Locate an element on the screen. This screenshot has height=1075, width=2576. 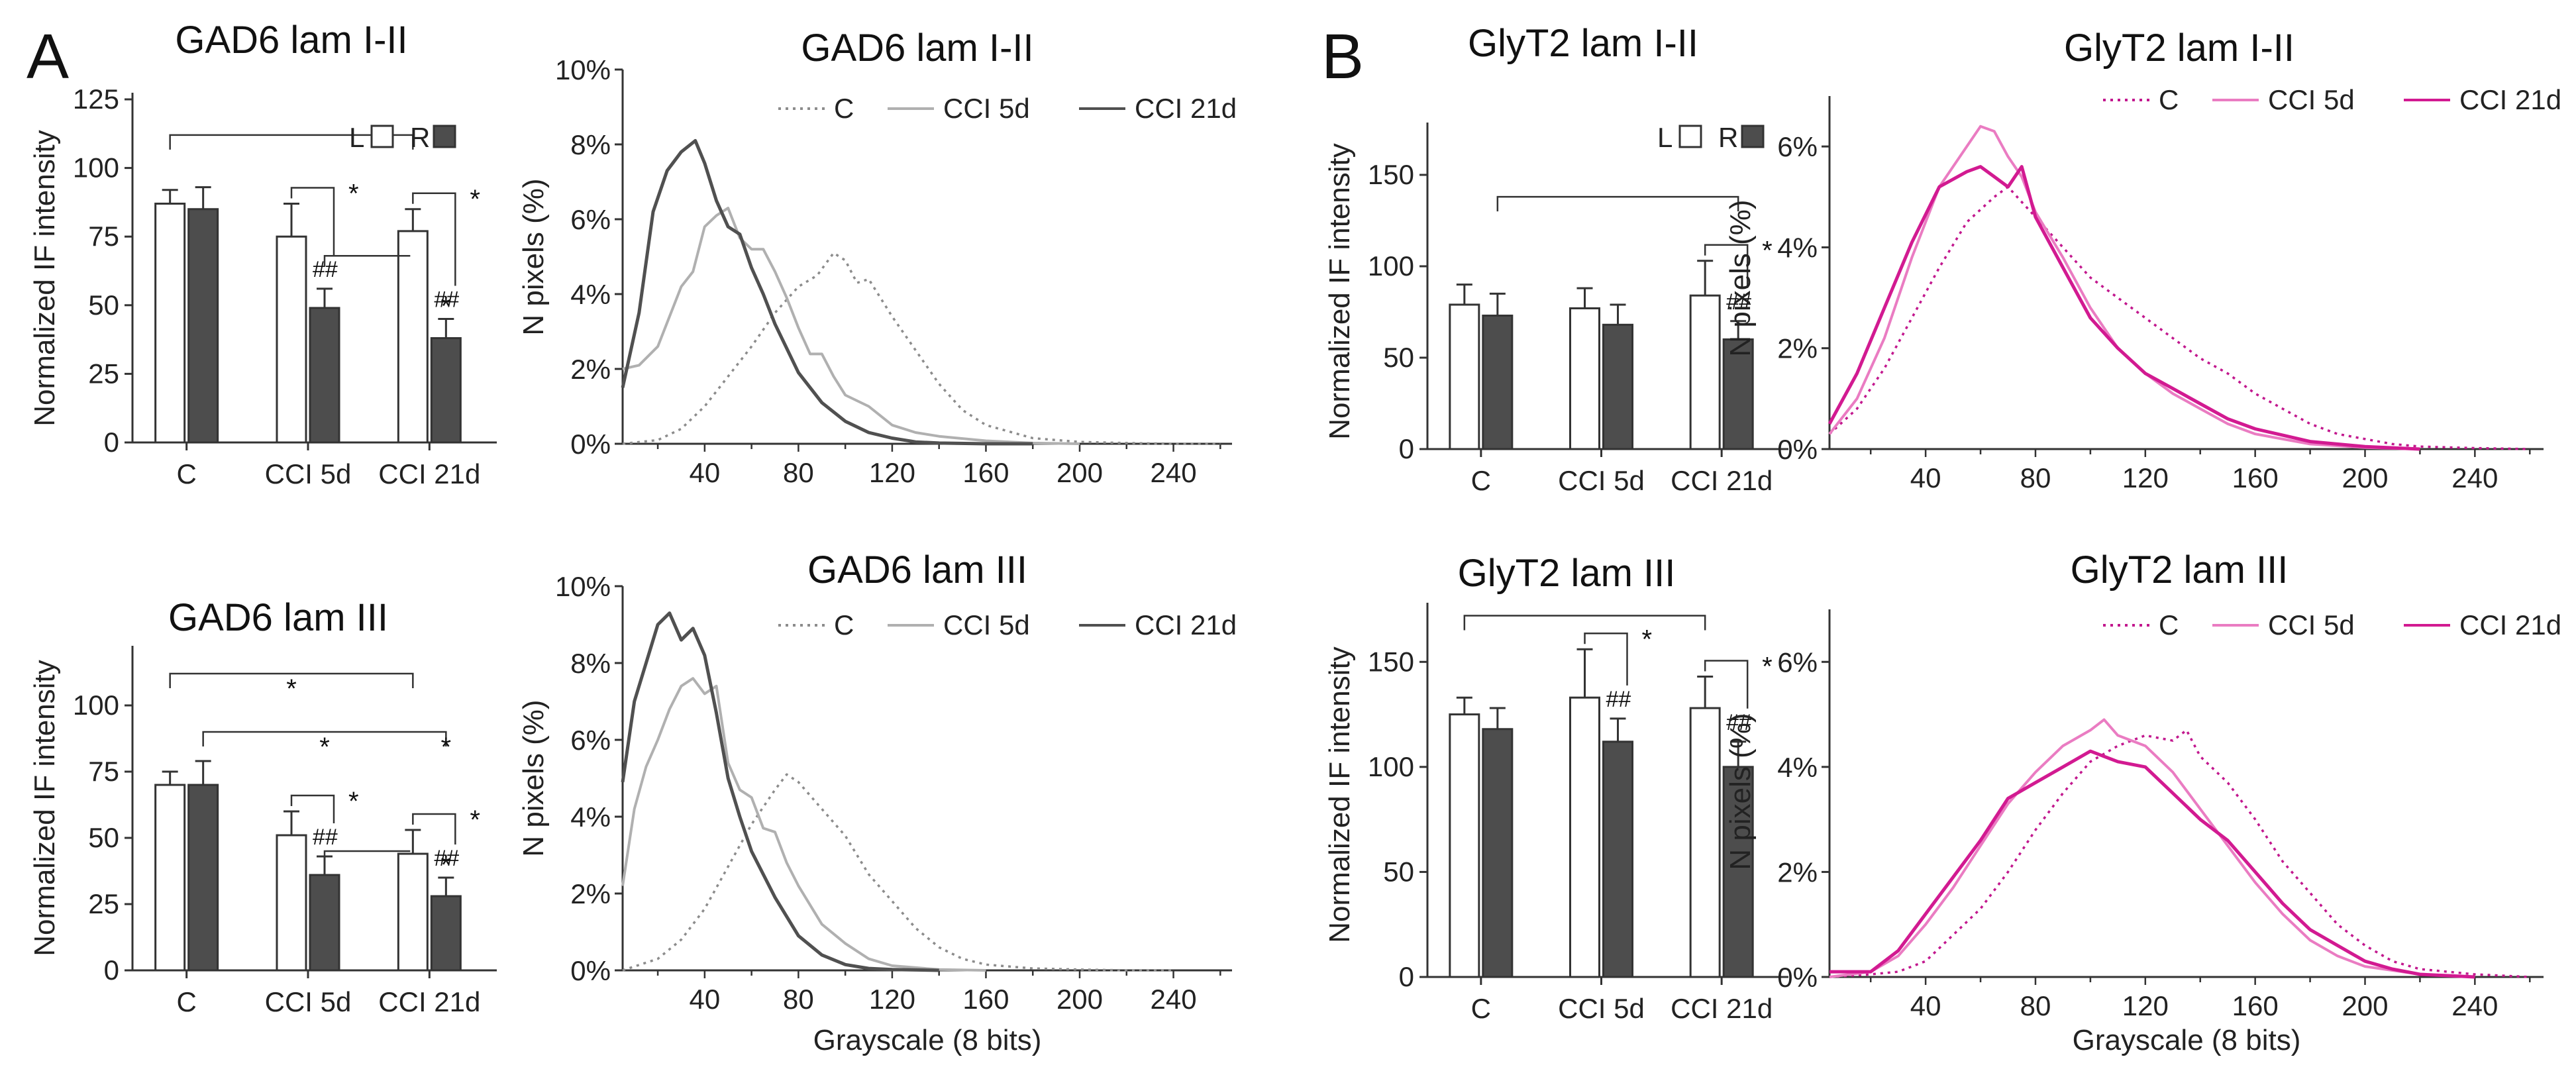
series-line-cci-21d is located at coordinates (780, 791).